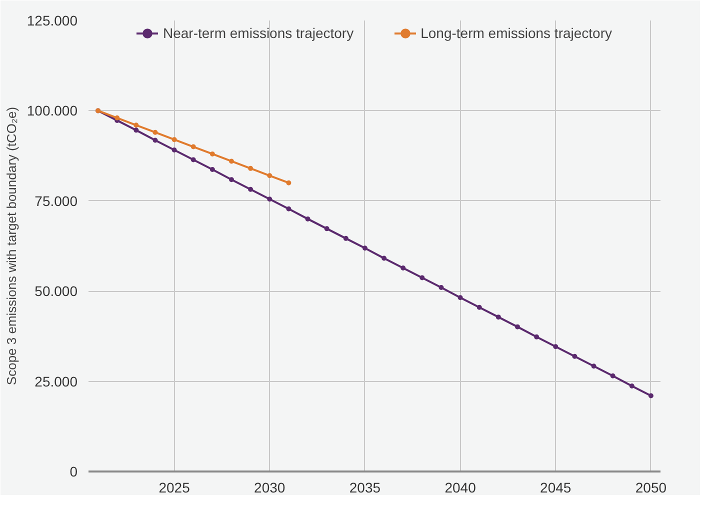 The image size is (715, 506). What do you see at coordinates (52, 110) in the screenshot?
I see `y-tick-label: 100.000` at bounding box center [52, 110].